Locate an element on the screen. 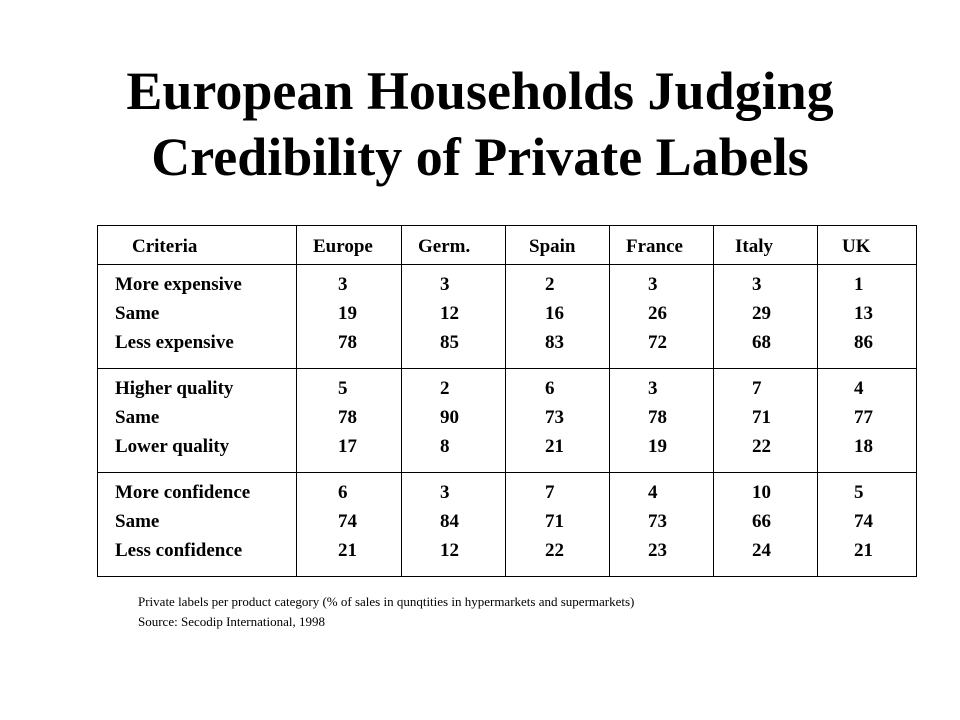 The image size is (960, 720). table-cell: 23 is located at coordinates (657, 550).